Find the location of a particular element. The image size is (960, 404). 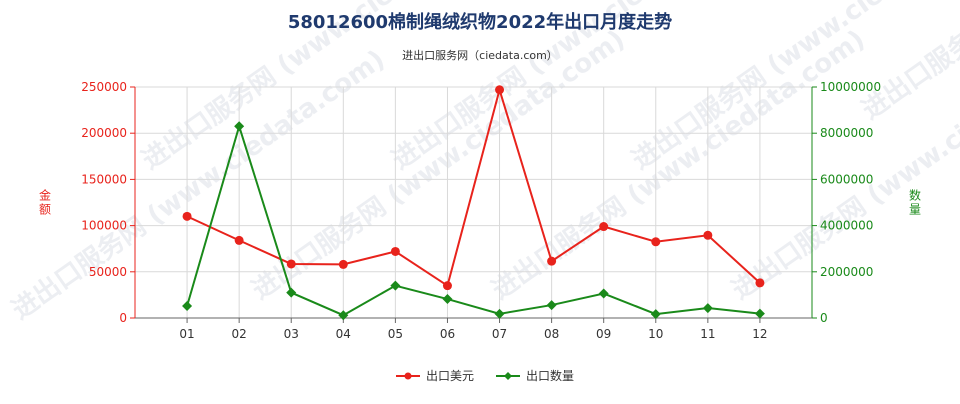

y-axis-right-label-char: 数 is located at coordinates (915, 195).